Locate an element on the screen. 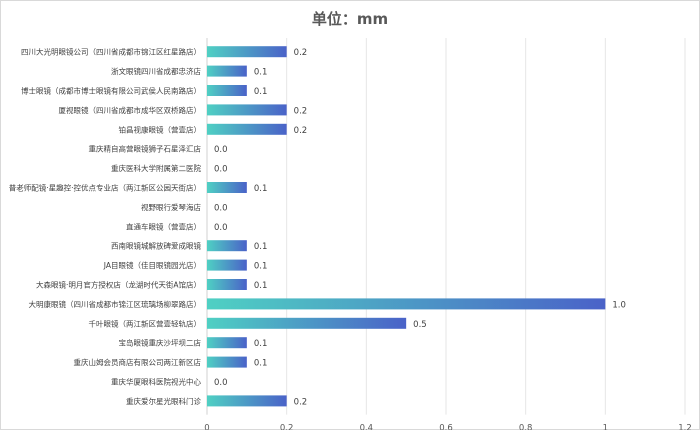 Image resolution: width=700 pixels, height=430 pixels. category-label: 重庆医科大学附属第二医院 is located at coordinates (156, 168).